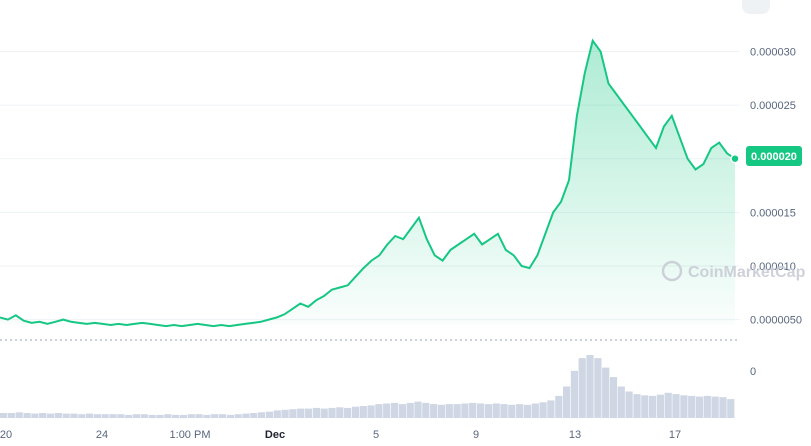 This screenshot has width=811, height=446. What do you see at coordinates (102, 435) in the screenshot?
I see `x-tick-label: 24` at bounding box center [102, 435].